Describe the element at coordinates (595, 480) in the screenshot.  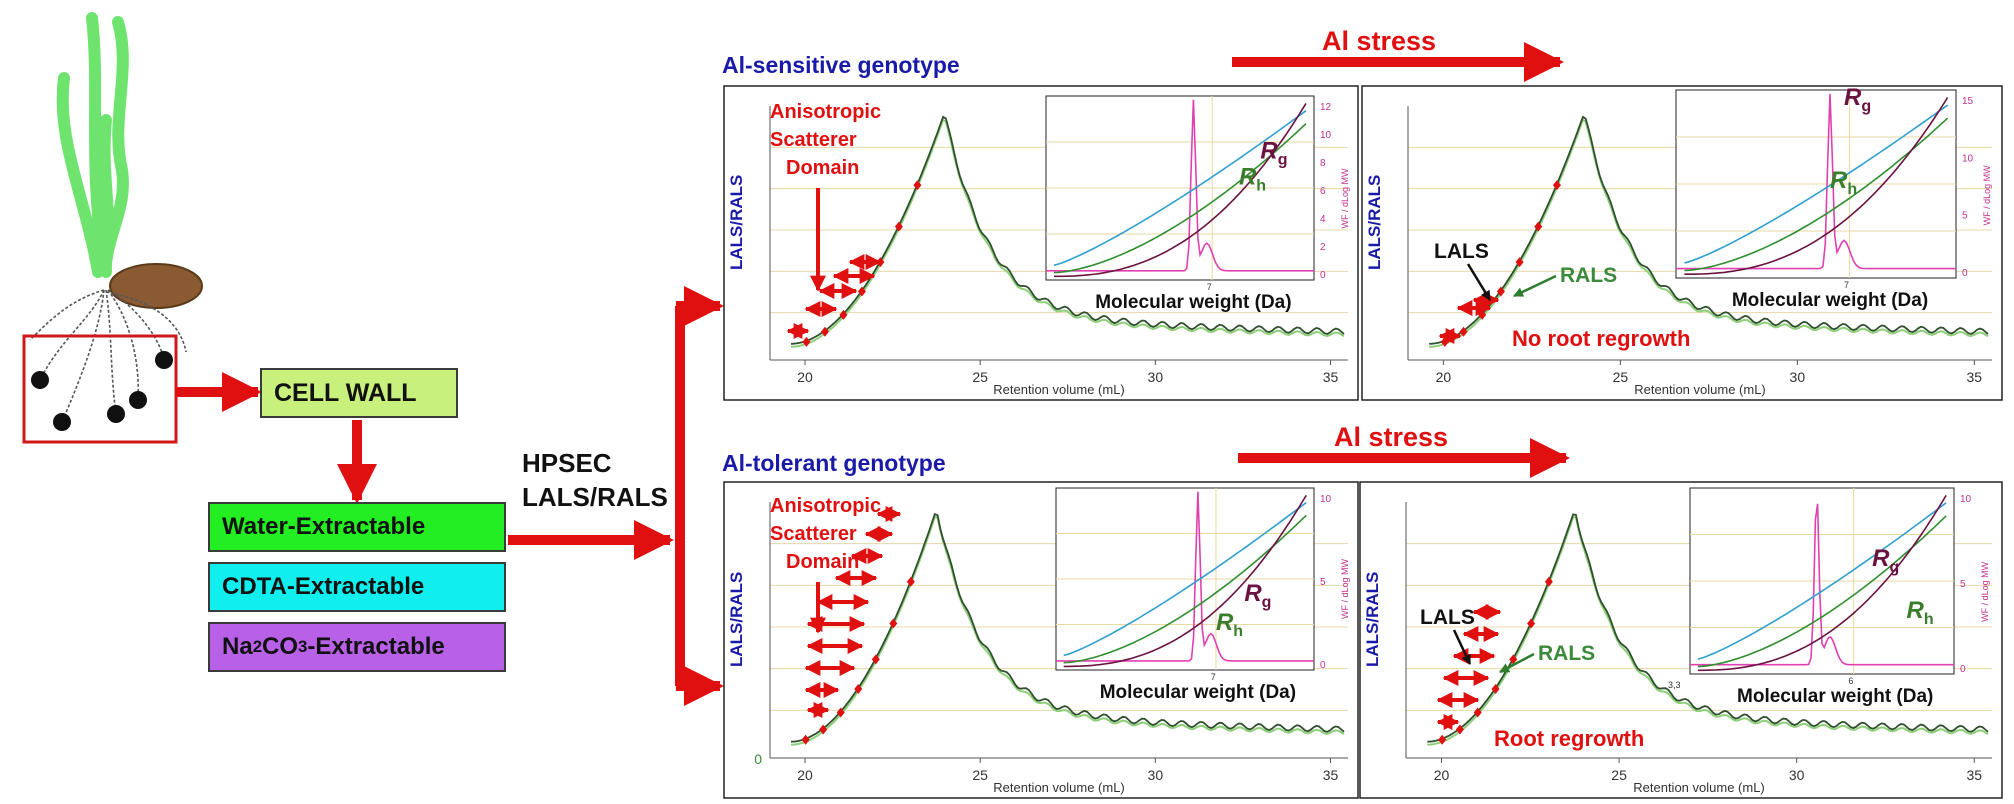
I see `method-label: HPSEC LALS/RALS` at that location.